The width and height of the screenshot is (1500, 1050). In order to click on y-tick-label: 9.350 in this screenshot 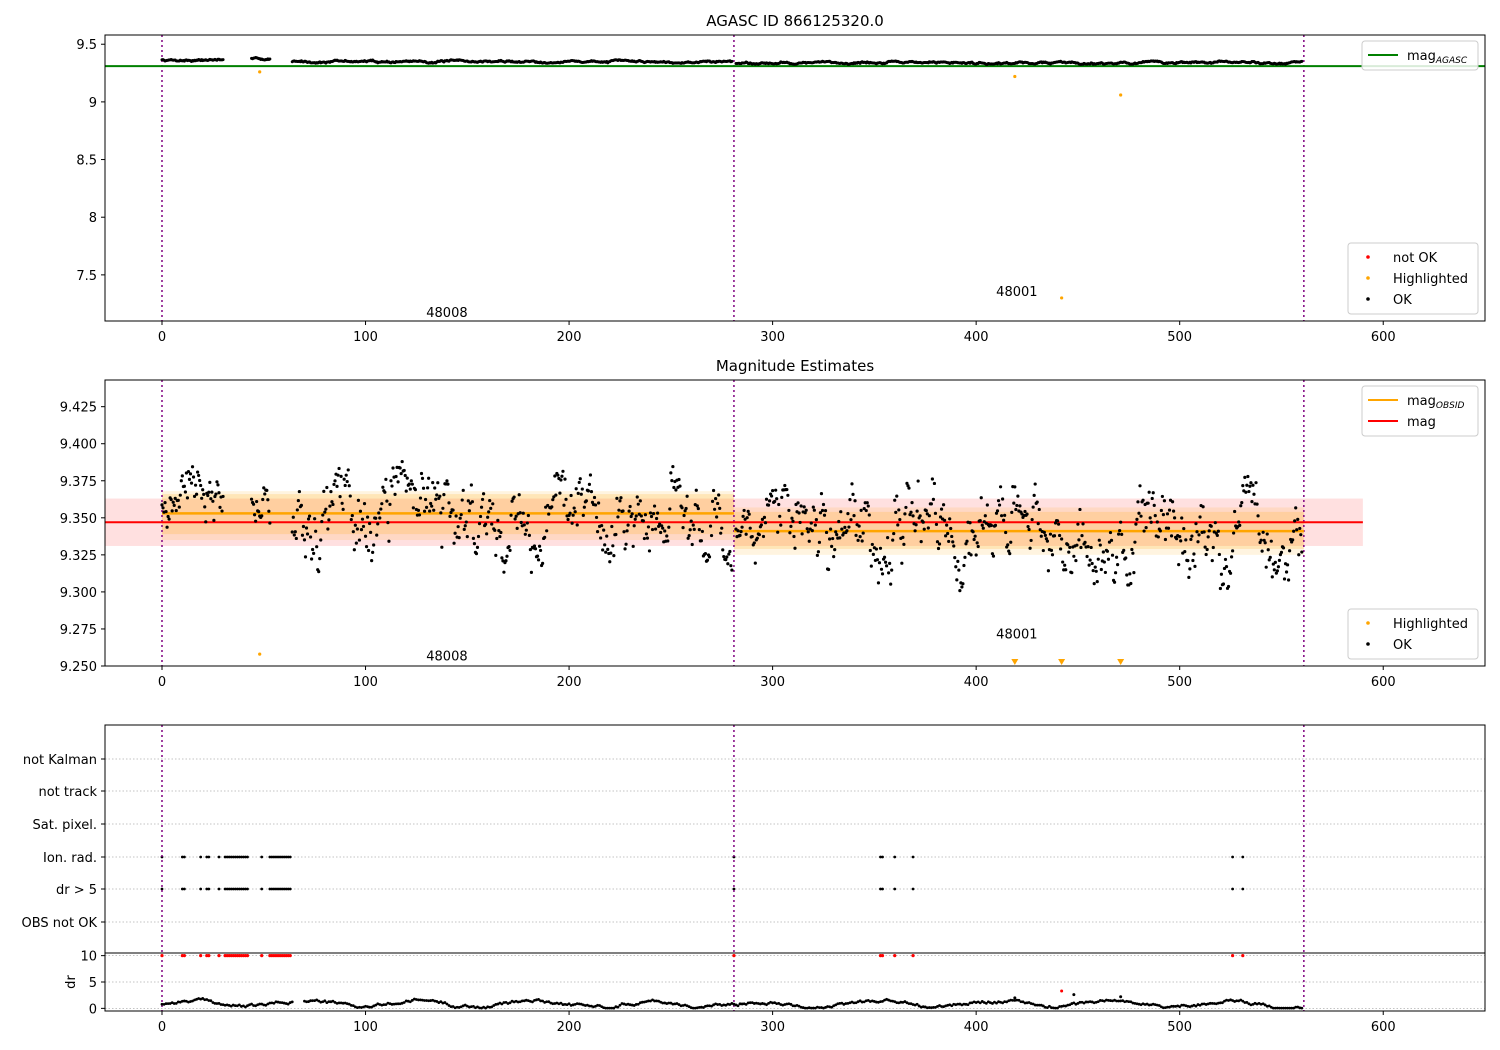, I will do `click(78, 519)`.